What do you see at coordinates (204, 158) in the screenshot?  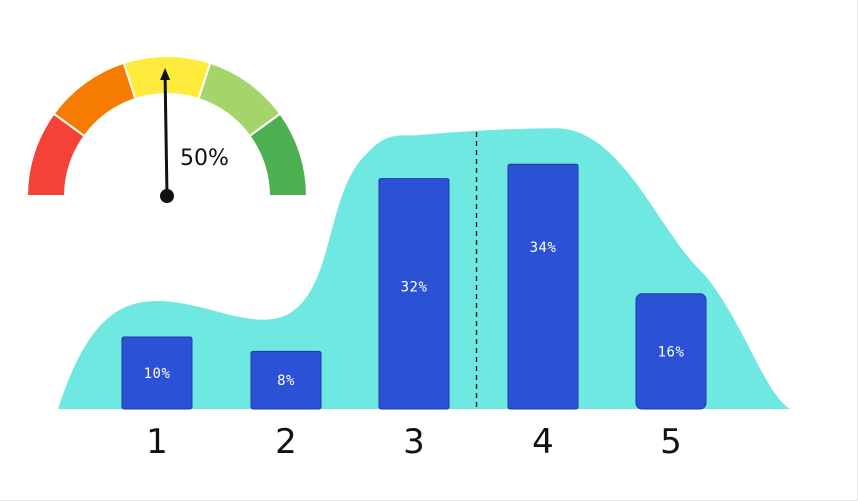 I see `gauge-value-label: 50%` at bounding box center [204, 158].